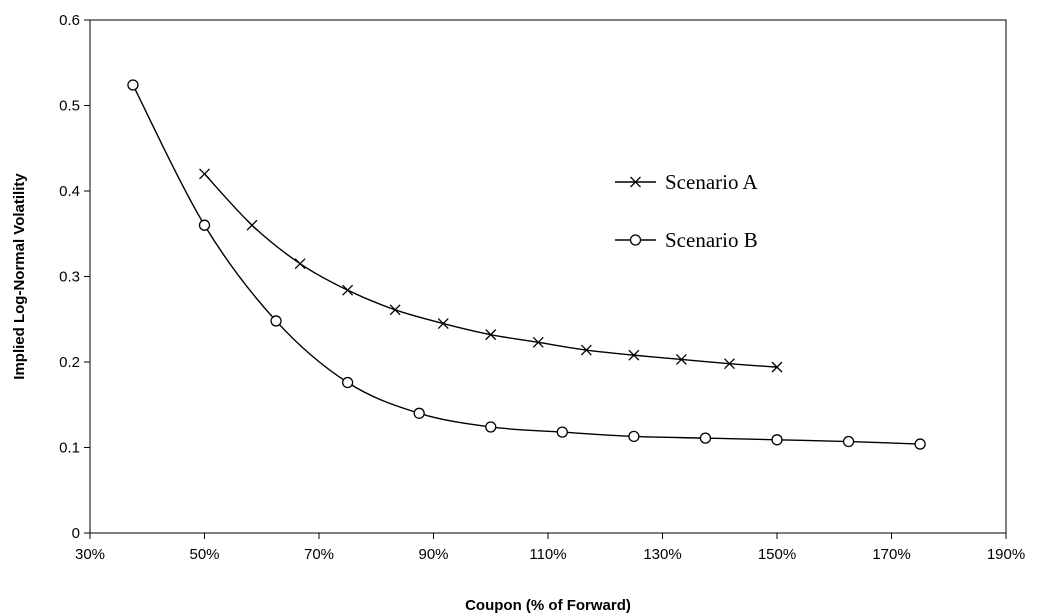 Image resolution: width=1039 pixels, height=616 pixels. What do you see at coordinates (69, 191) in the screenshot?
I see `y-tick-label: 0.4` at bounding box center [69, 191].